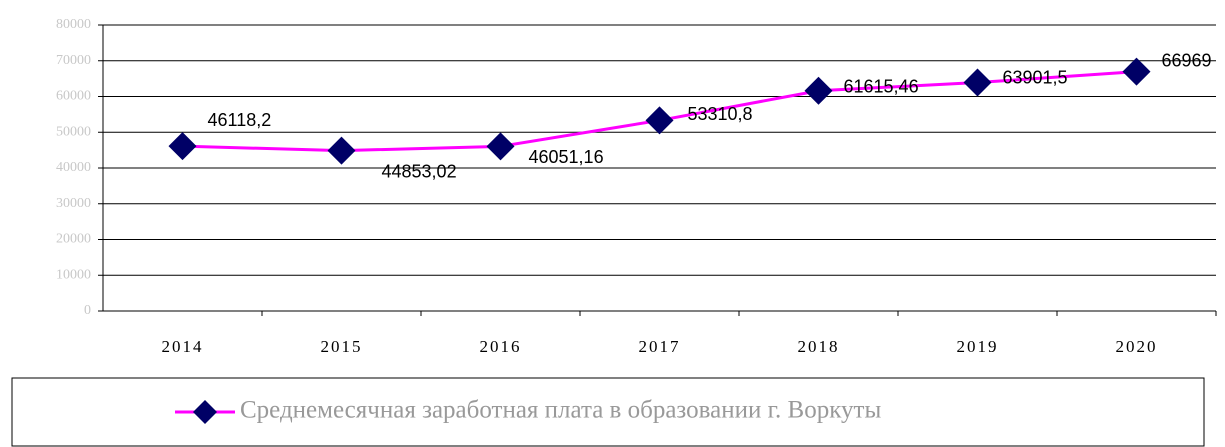 Image resolution: width=1225 pixels, height=447 pixels. Describe the element at coordinates (87, 310) in the screenshot. I see `y-tick-label: 0` at that location.